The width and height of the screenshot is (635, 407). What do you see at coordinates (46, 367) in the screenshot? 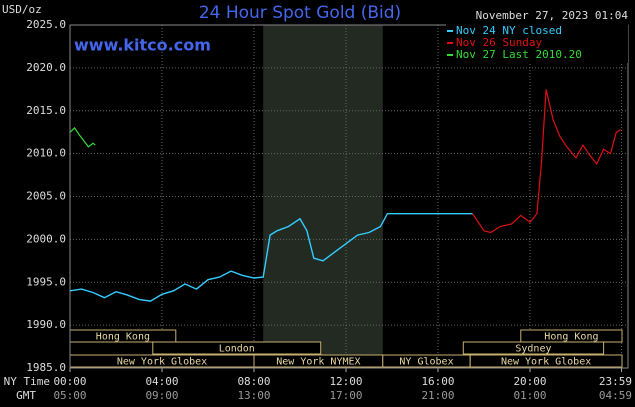
I see `y-tick-label: 1985.0` at bounding box center [46, 367].